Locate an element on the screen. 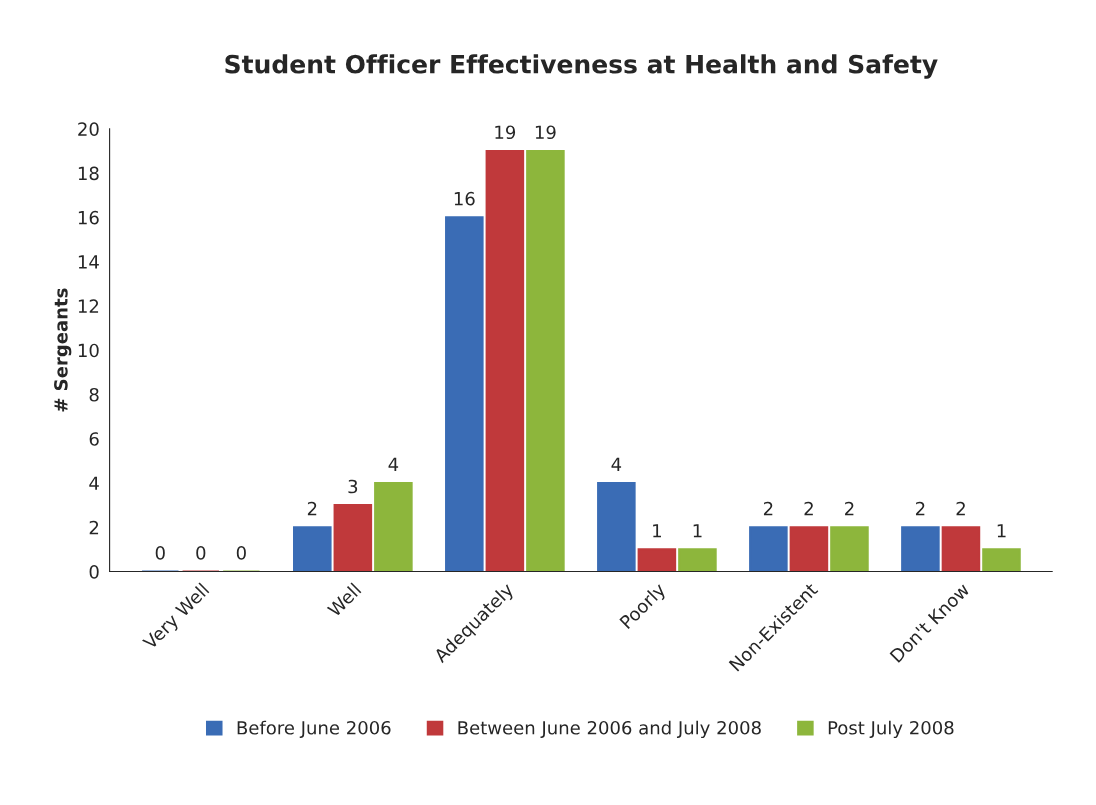 The height and width of the screenshot is (805, 1096). y-tick-label: 12 is located at coordinates (88, 306).